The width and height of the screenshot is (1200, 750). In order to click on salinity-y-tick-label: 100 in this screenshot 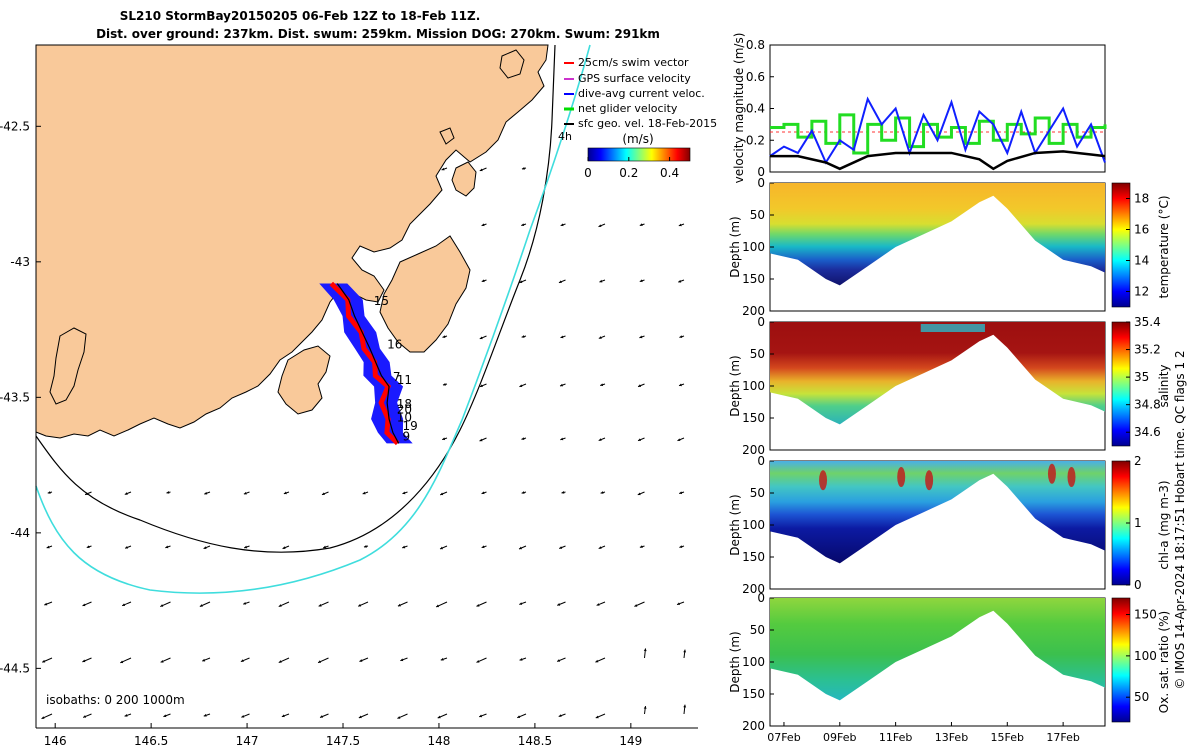, I will do `click(753, 386)`.